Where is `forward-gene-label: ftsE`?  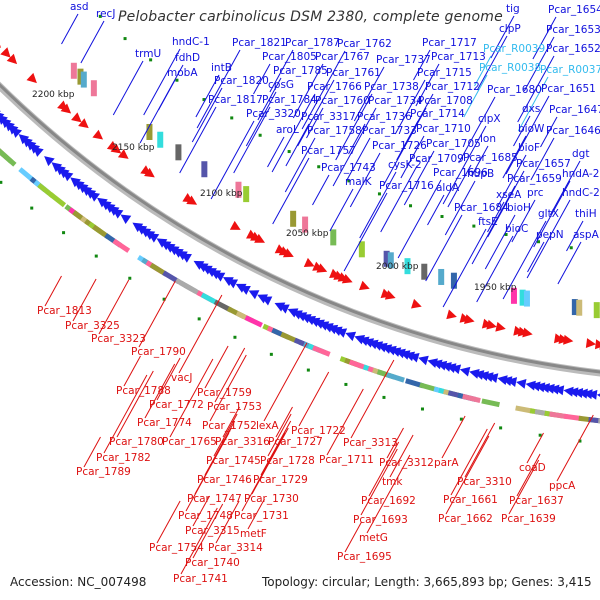 forward-gene-label: ftsE is located at coordinates (488, 222).